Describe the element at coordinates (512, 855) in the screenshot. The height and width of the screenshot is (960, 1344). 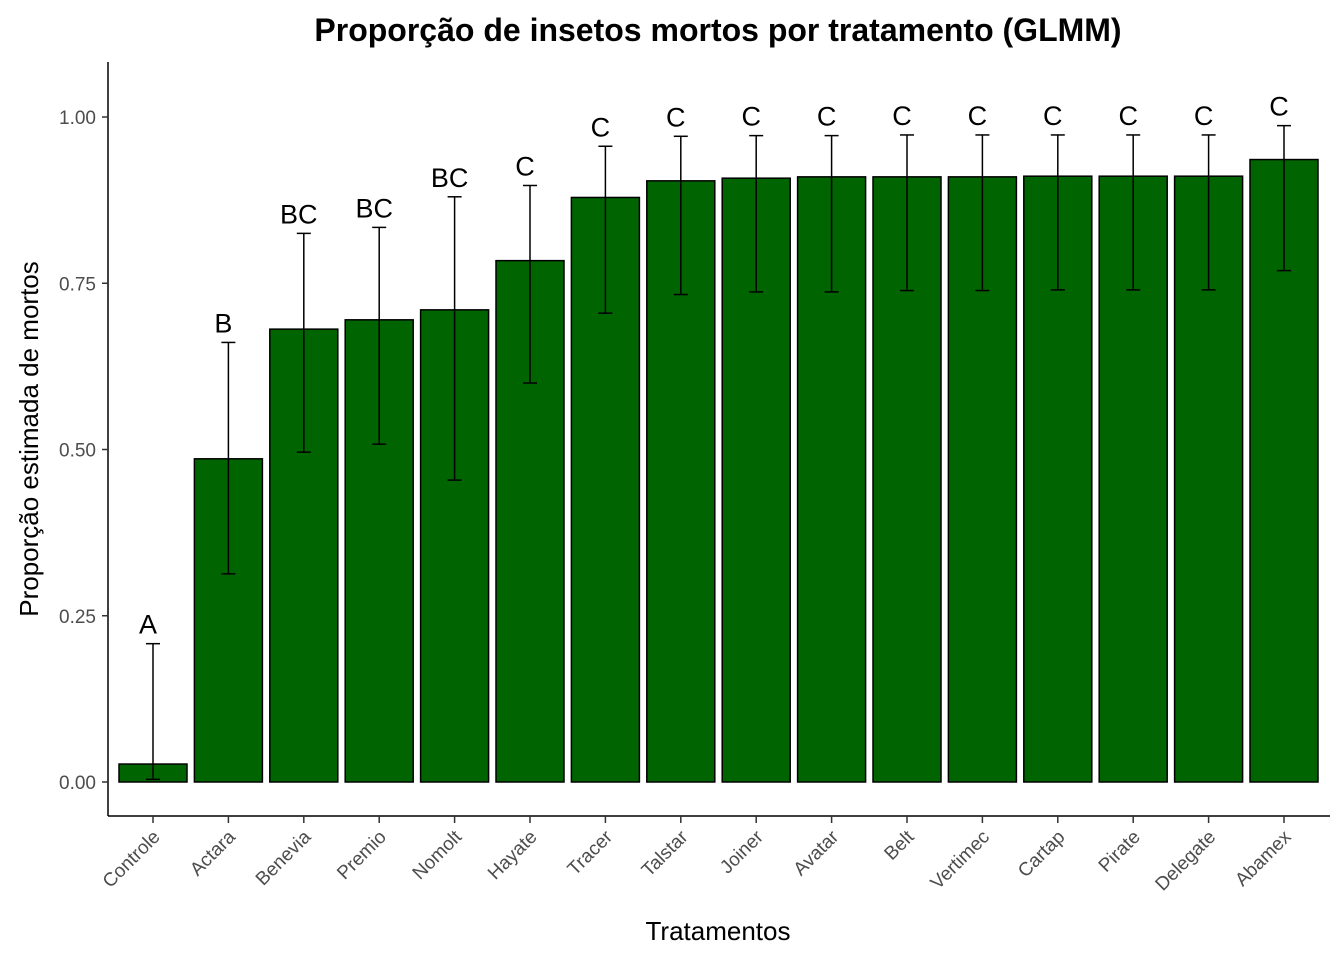
I see `x-tick-label: Hayate` at that location.